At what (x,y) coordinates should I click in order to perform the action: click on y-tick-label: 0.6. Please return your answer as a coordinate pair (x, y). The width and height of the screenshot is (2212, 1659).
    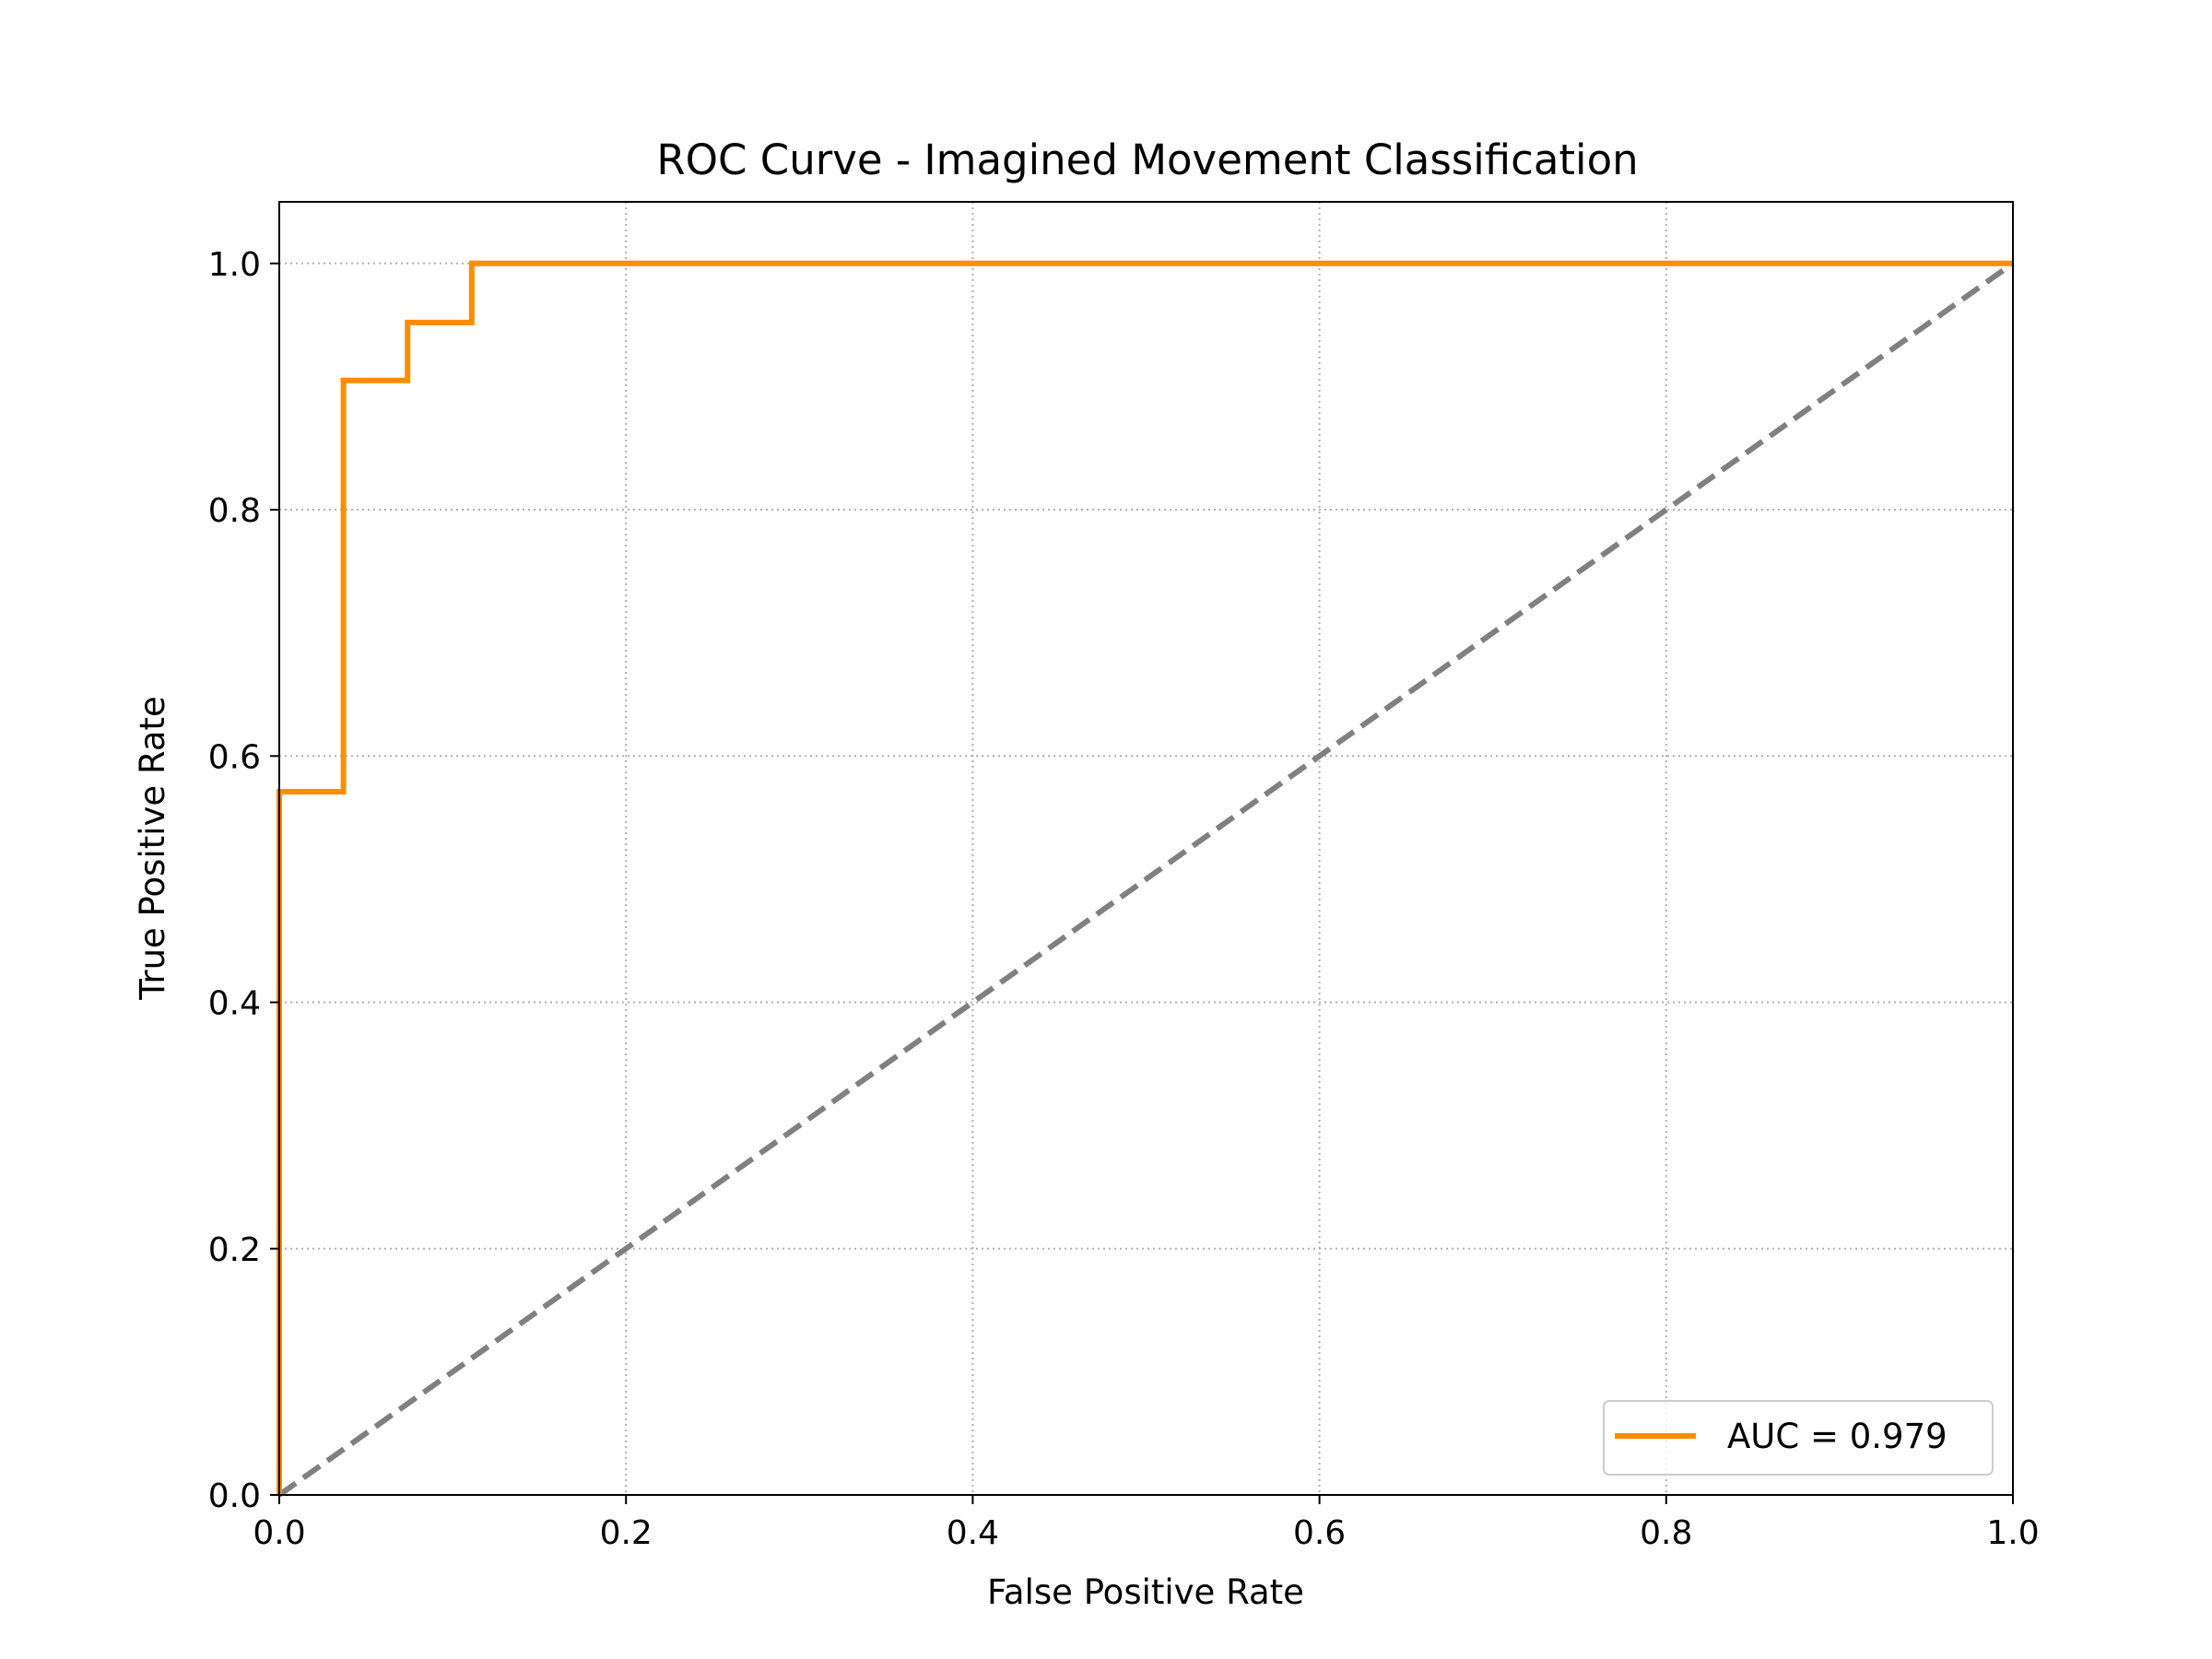
    Looking at the image, I should click on (234, 757).